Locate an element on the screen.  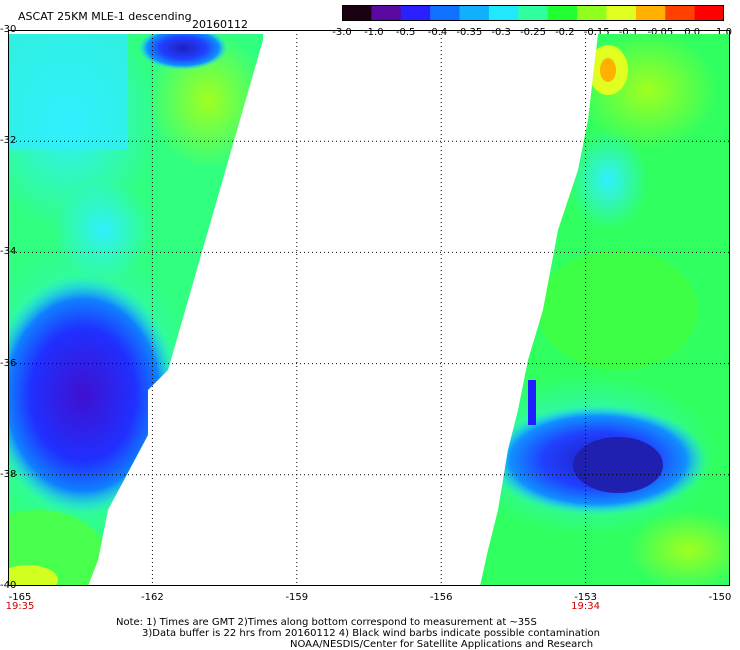
measurement-time-label: 19:34 is located at coordinates (585, 606).